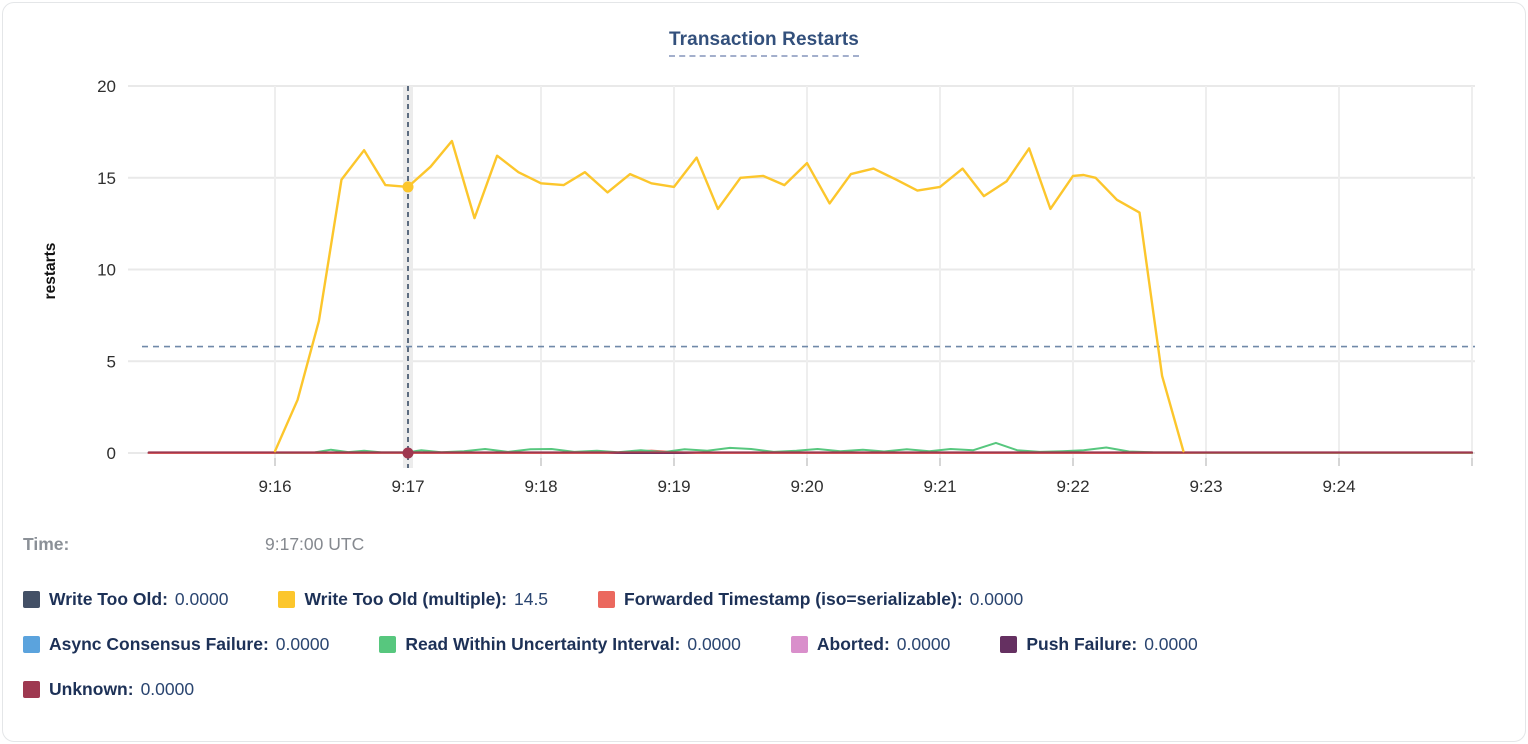 This screenshot has height=744, width=1528. Describe the element at coordinates (873, 447) in the screenshot. I see `series-line-read-within-uncertainty-interval` at that location.